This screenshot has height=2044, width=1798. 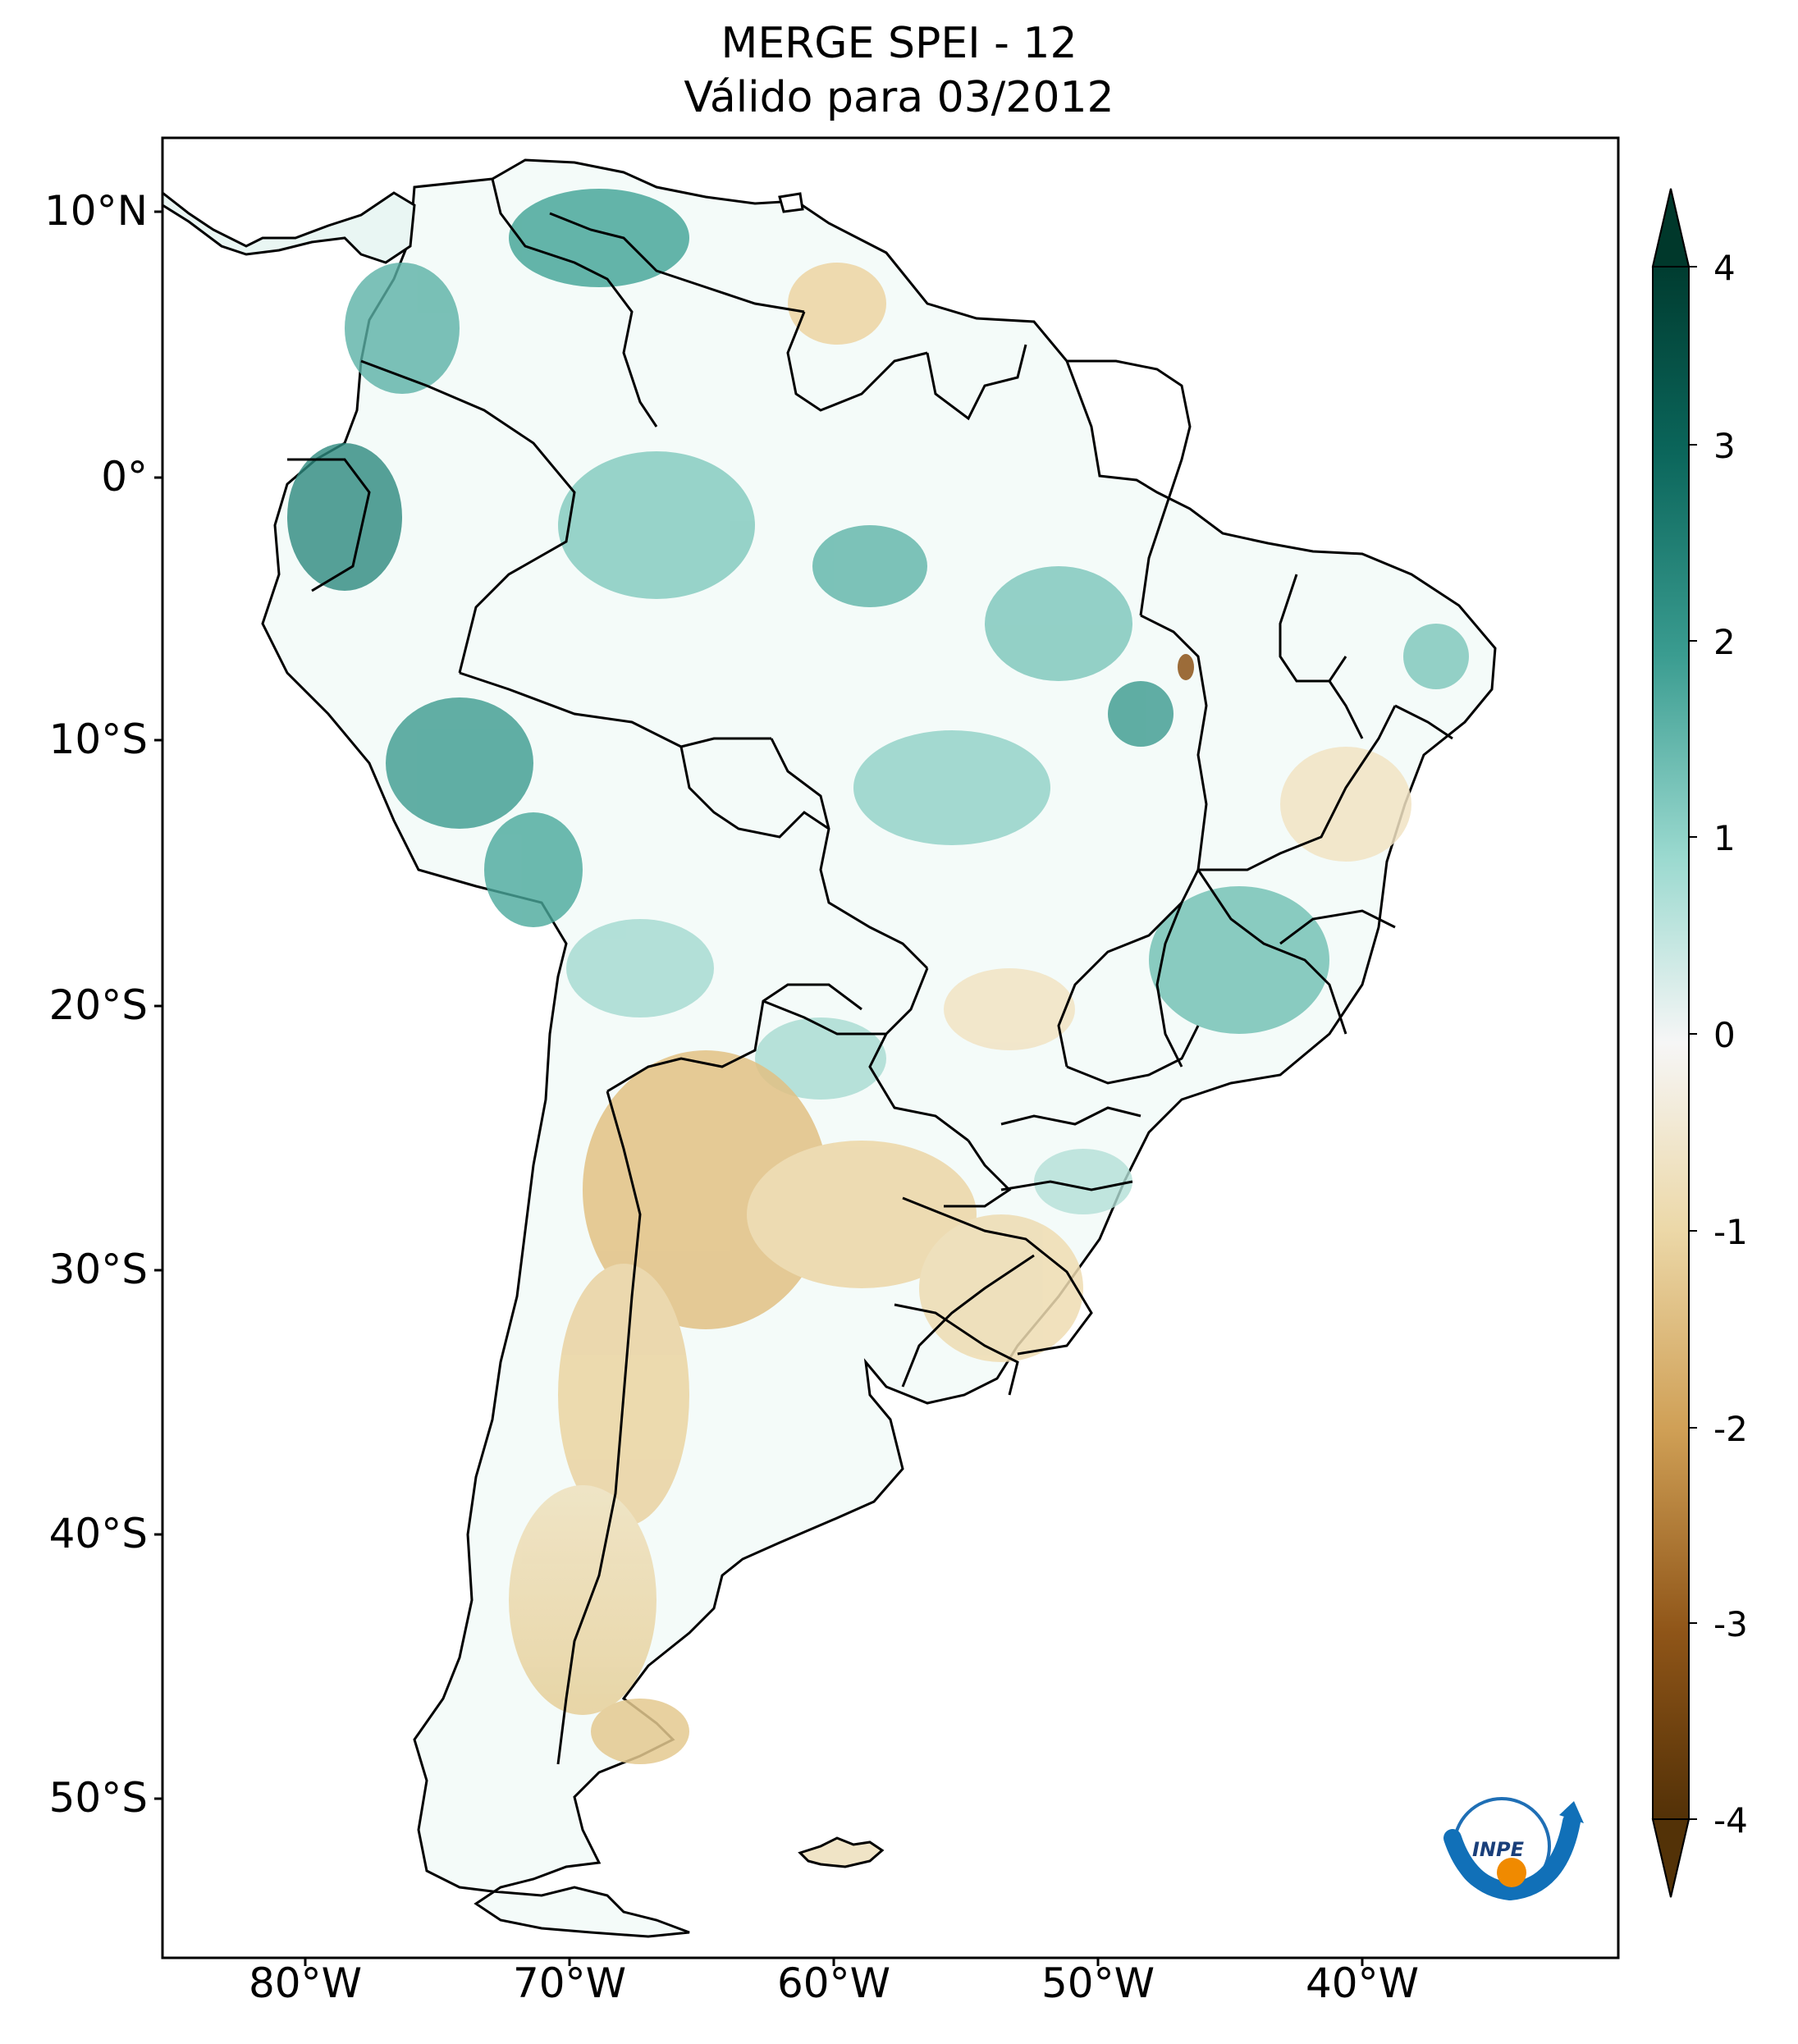 What do you see at coordinates (1671, 1043) in the screenshot?
I see `colorbar-gradient` at bounding box center [1671, 1043].